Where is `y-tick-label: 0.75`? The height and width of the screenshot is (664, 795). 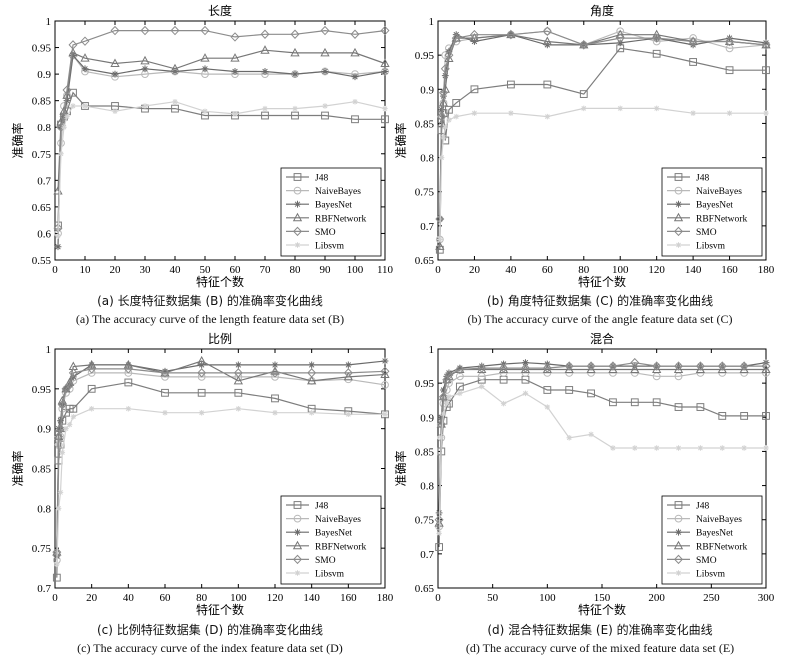
y-tick-label: 0.75 is located at coordinates (42, 549).